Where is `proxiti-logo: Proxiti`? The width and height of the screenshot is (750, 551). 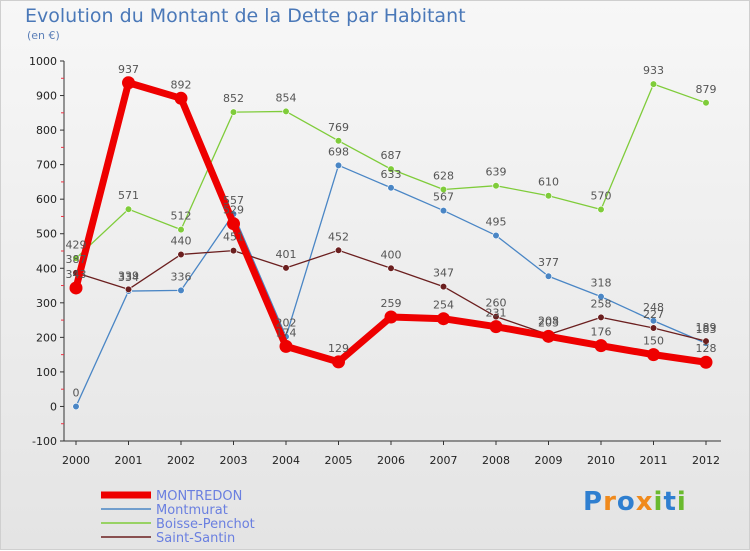
proxiti-logo: Proxiti is located at coordinates (635, 502).